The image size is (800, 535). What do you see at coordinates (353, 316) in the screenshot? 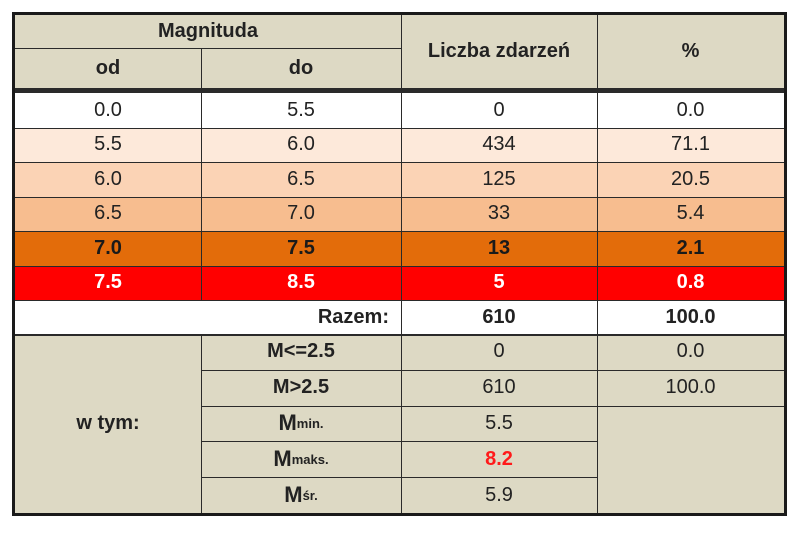
I see `total-label: Razem:` at bounding box center [353, 316].